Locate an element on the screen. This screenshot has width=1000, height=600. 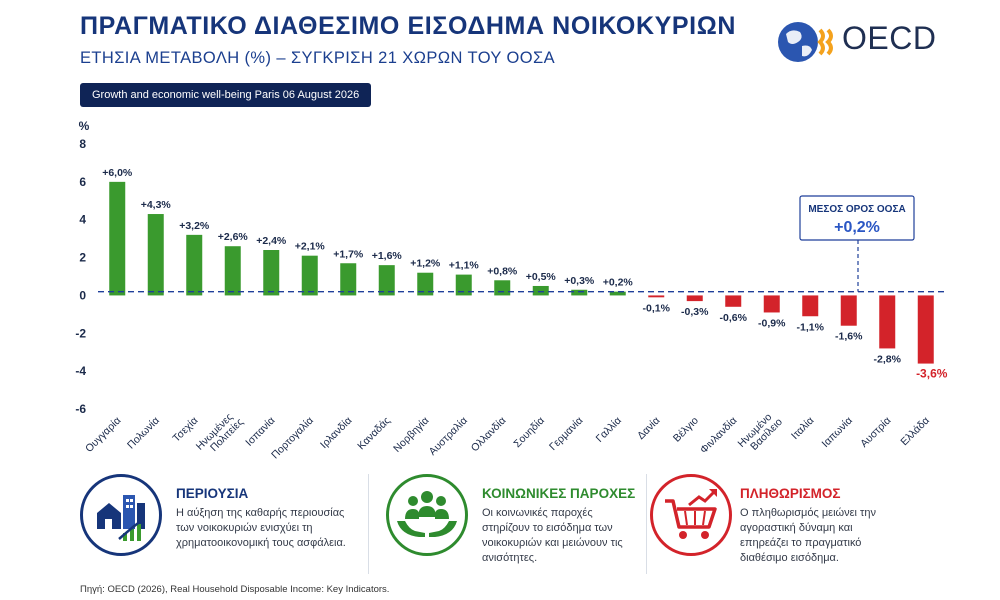
y-tick-label: -4 is located at coordinates (80, 371).